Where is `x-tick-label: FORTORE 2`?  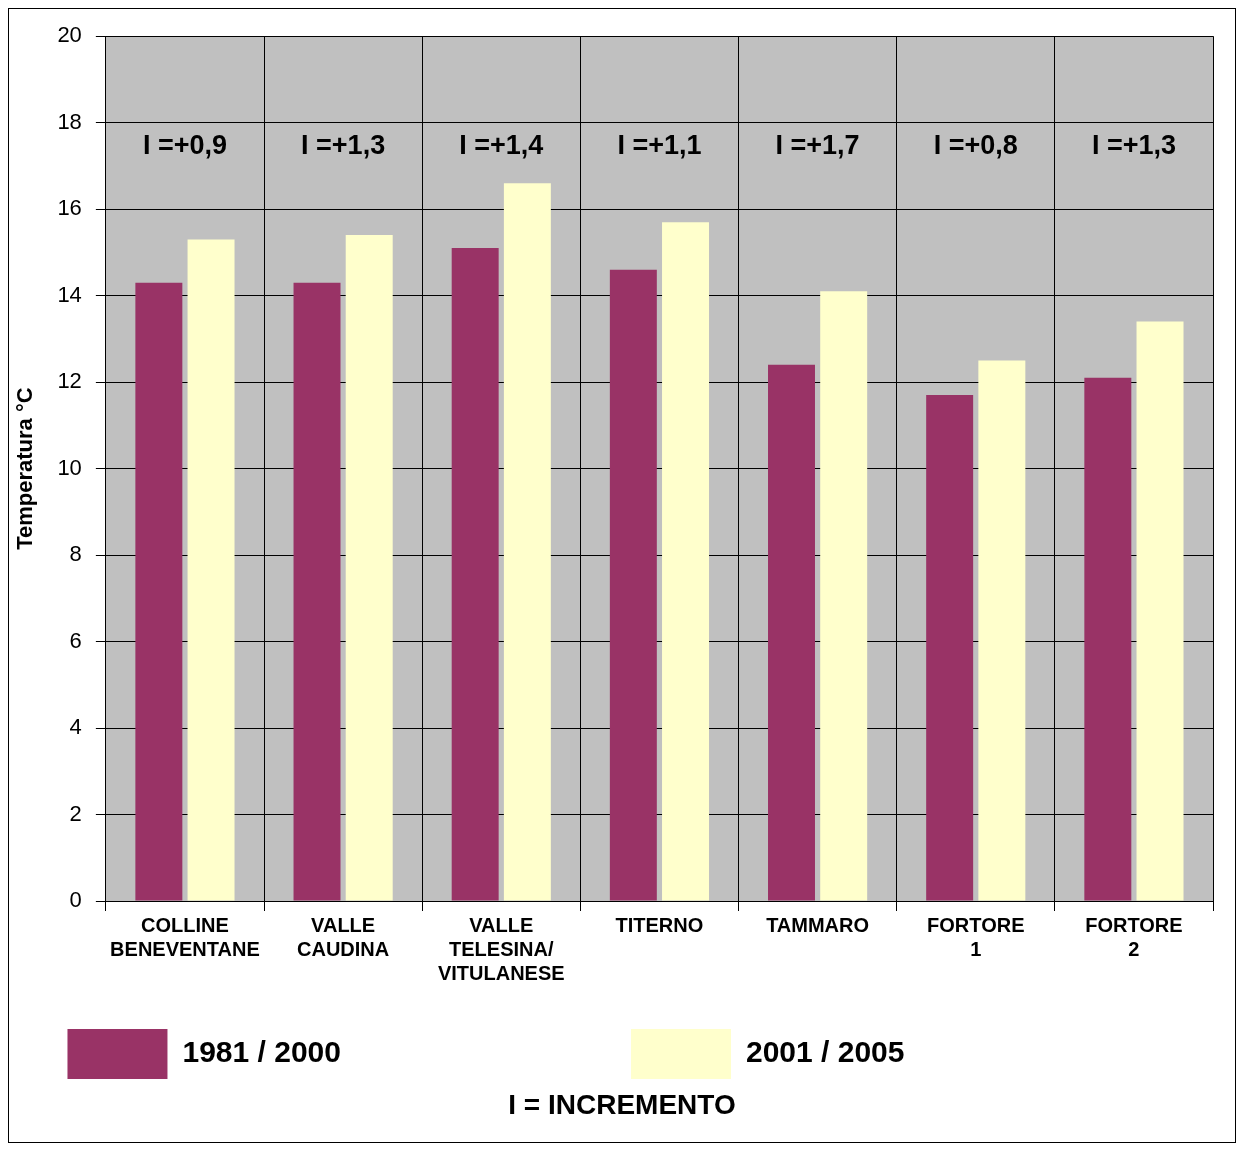 x-tick-label: FORTORE 2 is located at coordinates (1134, 936).